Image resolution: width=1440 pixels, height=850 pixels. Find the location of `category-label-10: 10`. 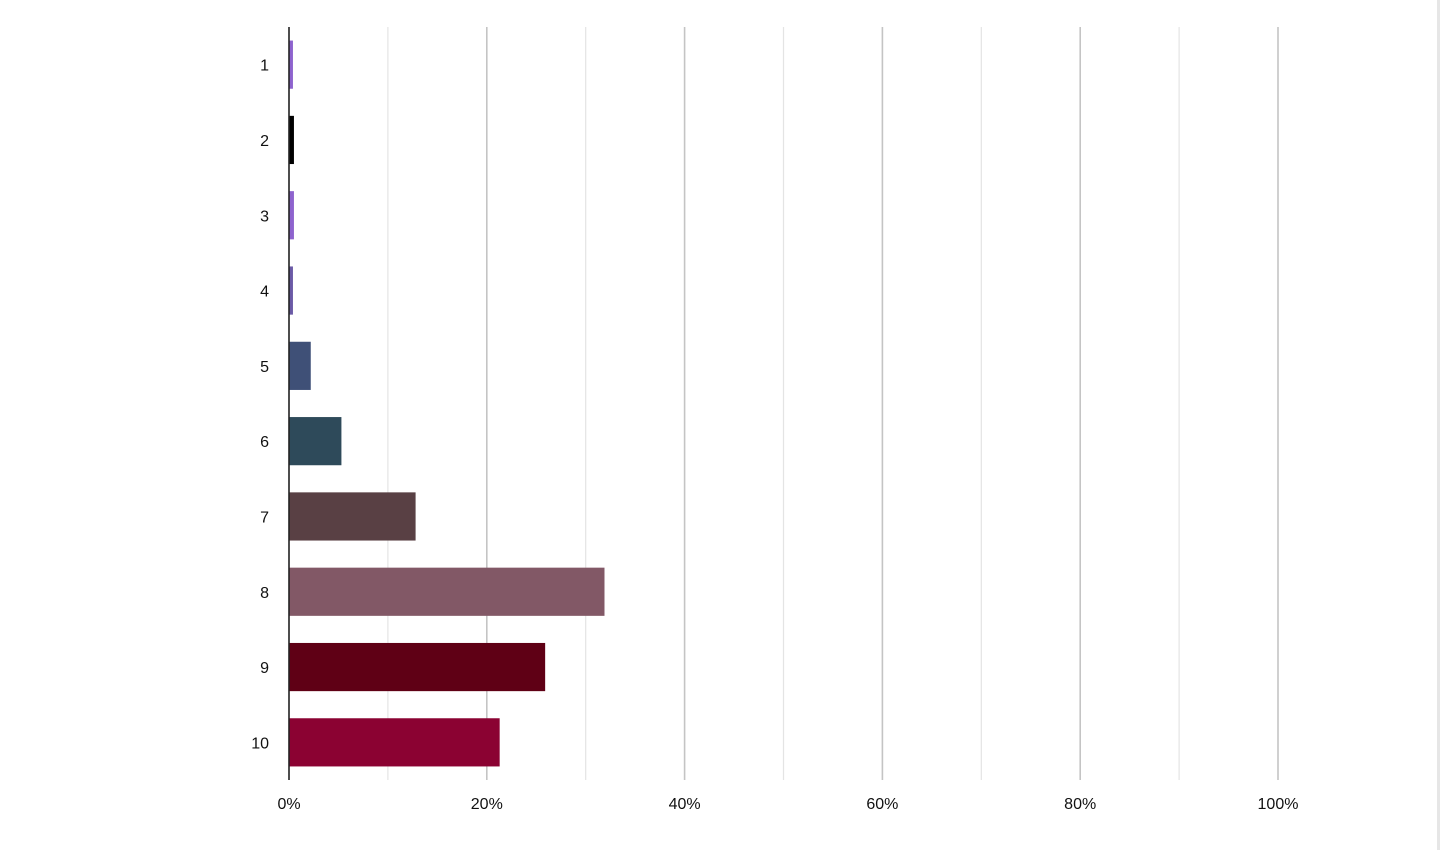

category-label-10: 10 is located at coordinates (260, 743).